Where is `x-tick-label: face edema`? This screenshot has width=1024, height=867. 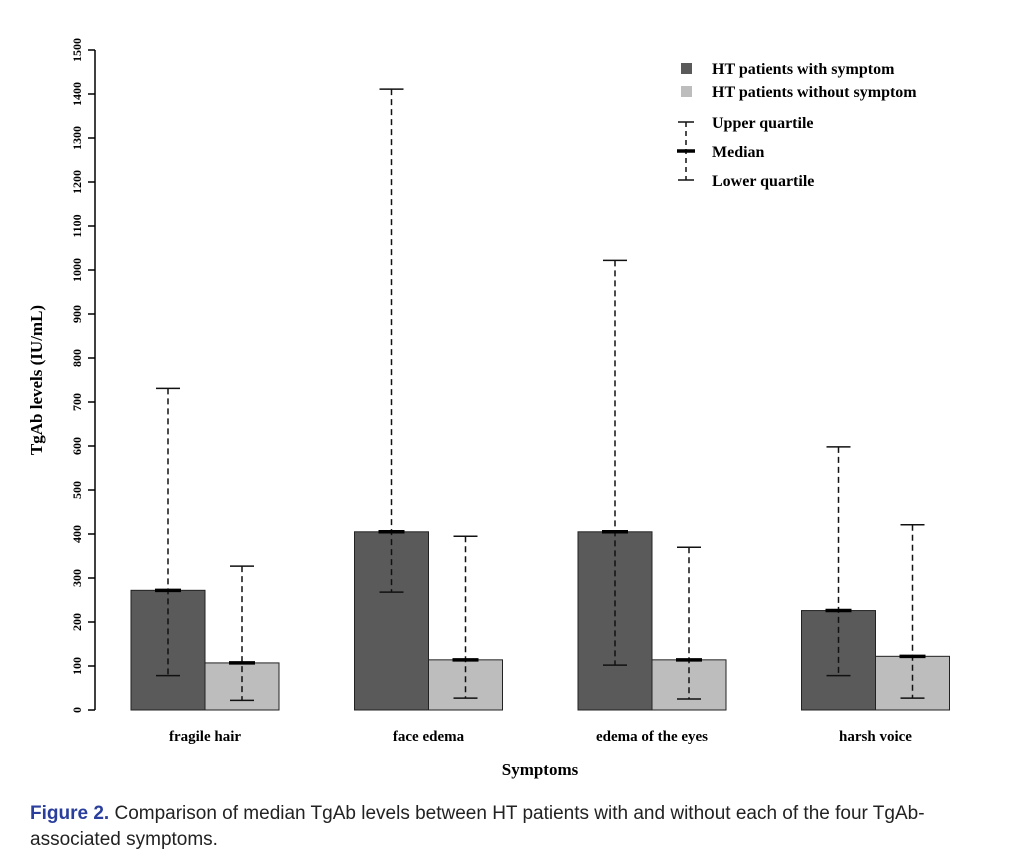 x-tick-label: face edema is located at coordinates (429, 737).